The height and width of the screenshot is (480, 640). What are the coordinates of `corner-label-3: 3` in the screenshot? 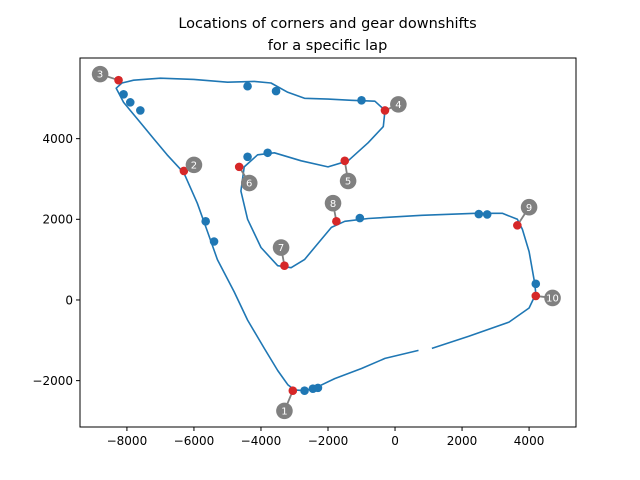 It's located at (100, 74).